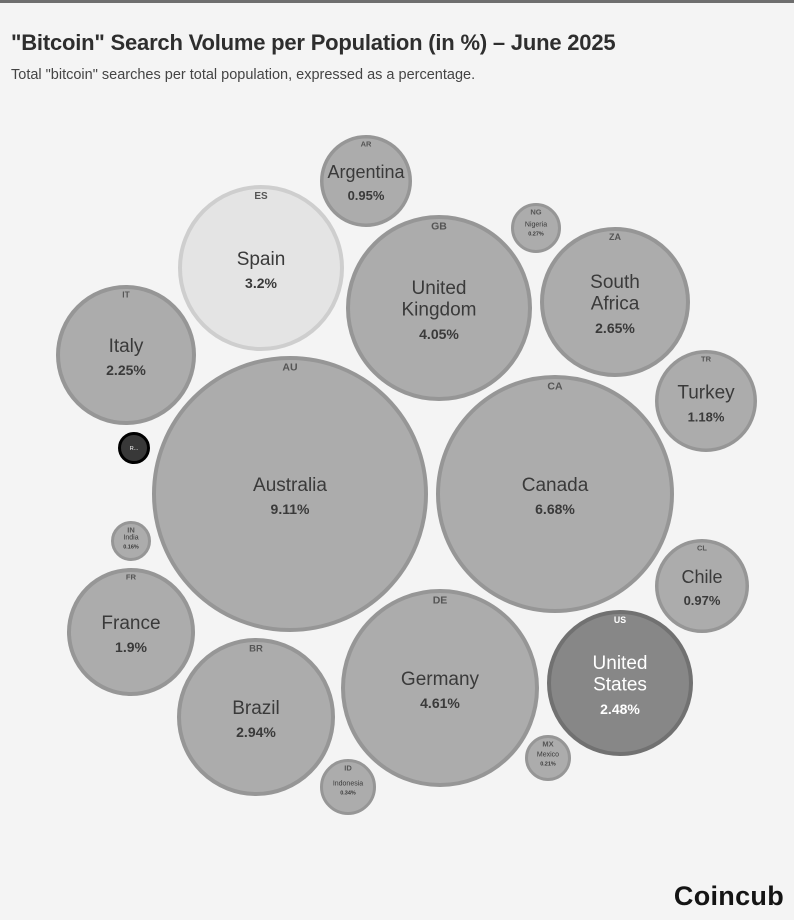 This screenshot has height=920, width=794. I want to click on bubble-name-label: Mexico, so click(548, 755).